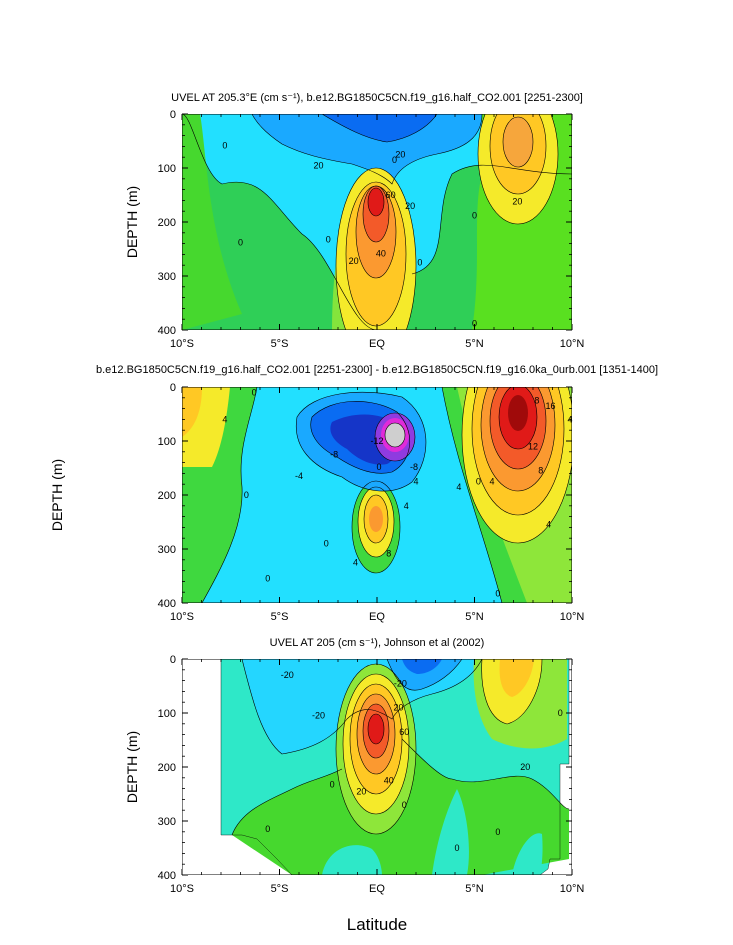 Image resolution: width=733 pixels, height=945 pixels. What do you see at coordinates (132, 222) in the screenshot?
I see `panel-1-ylabel: DEPTH (m)` at bounding box center [132, 222].